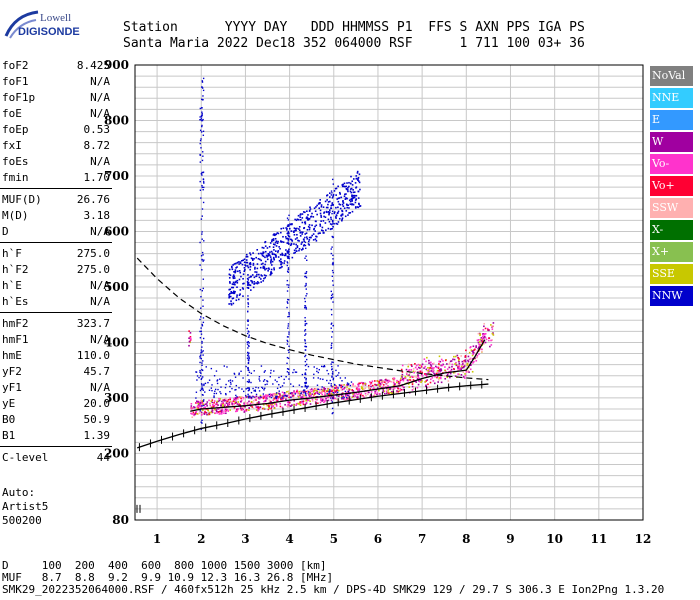  Describe the element at coordinates (671, 76) in the screenshot. I see `legend-item: NoVal` at that location.